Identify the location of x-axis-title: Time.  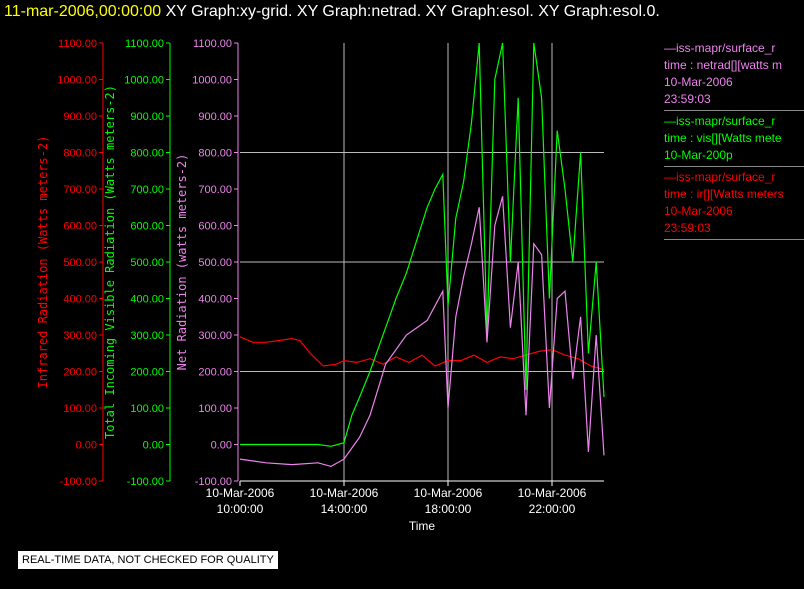
(422, 526).